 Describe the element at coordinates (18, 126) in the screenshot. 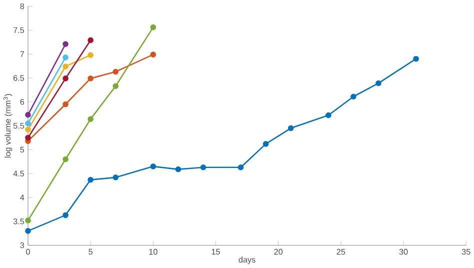

I see `y-tick-label: 5.5` at that location.